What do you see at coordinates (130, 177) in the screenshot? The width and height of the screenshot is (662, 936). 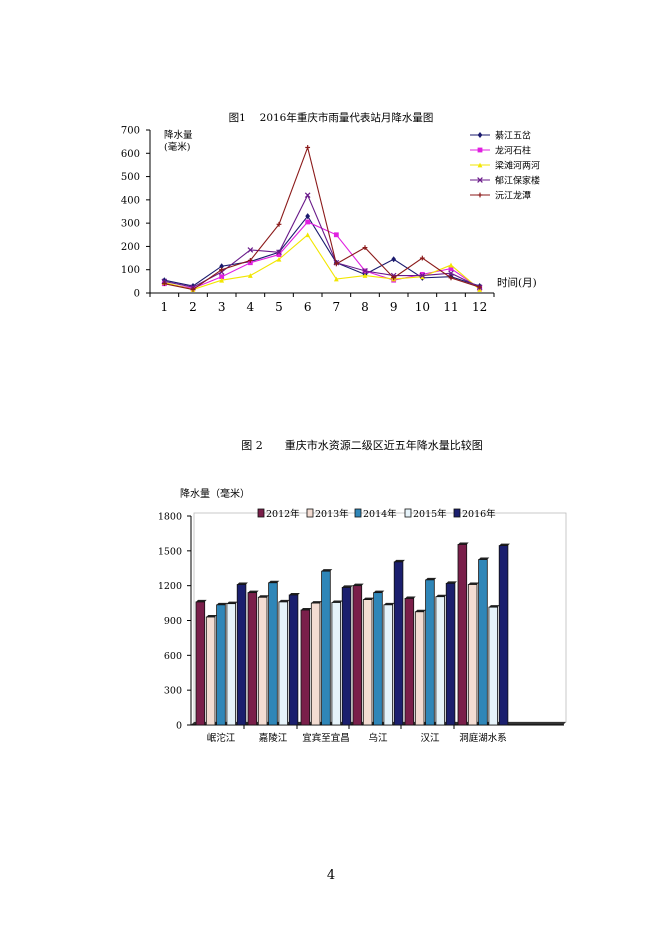 I see `chart1-y-tick-label: 500` at bounding box center [130, 177].